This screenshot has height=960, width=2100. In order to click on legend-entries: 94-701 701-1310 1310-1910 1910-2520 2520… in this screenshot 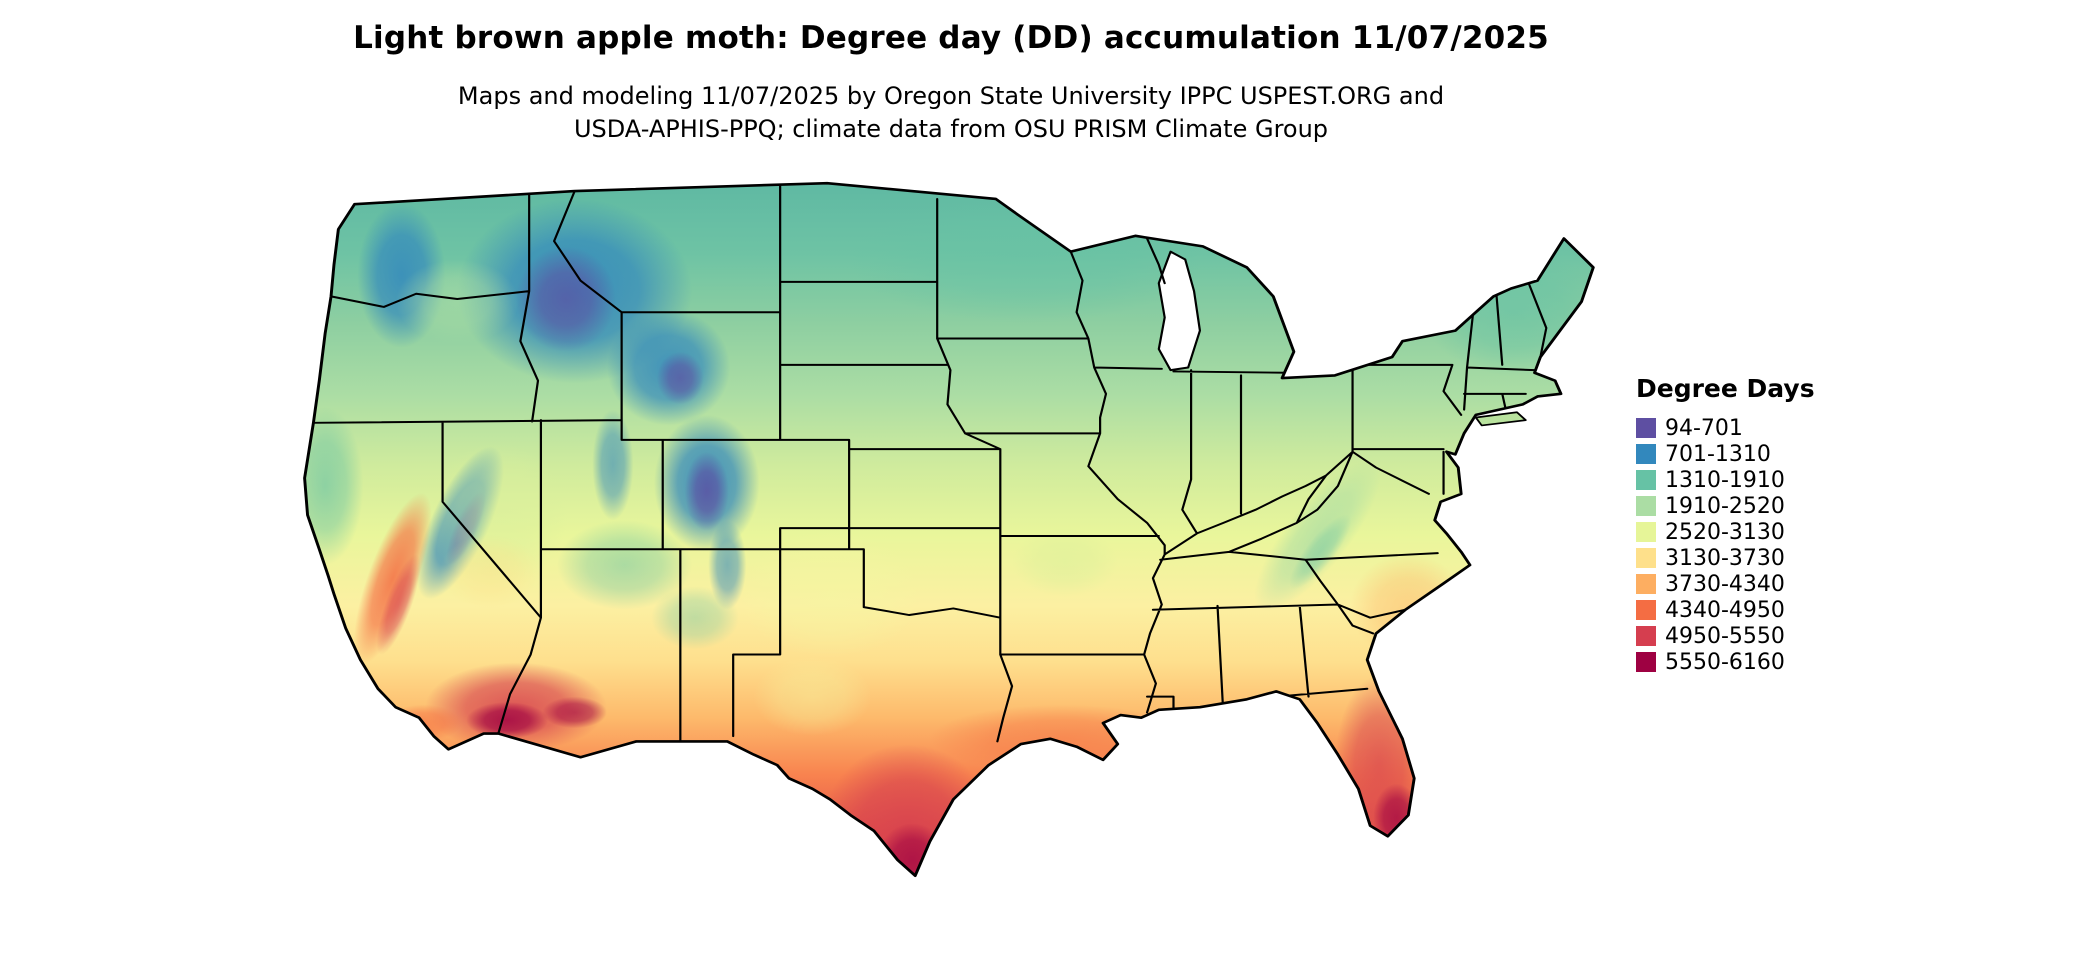, I will do `click(1725, 545)`.